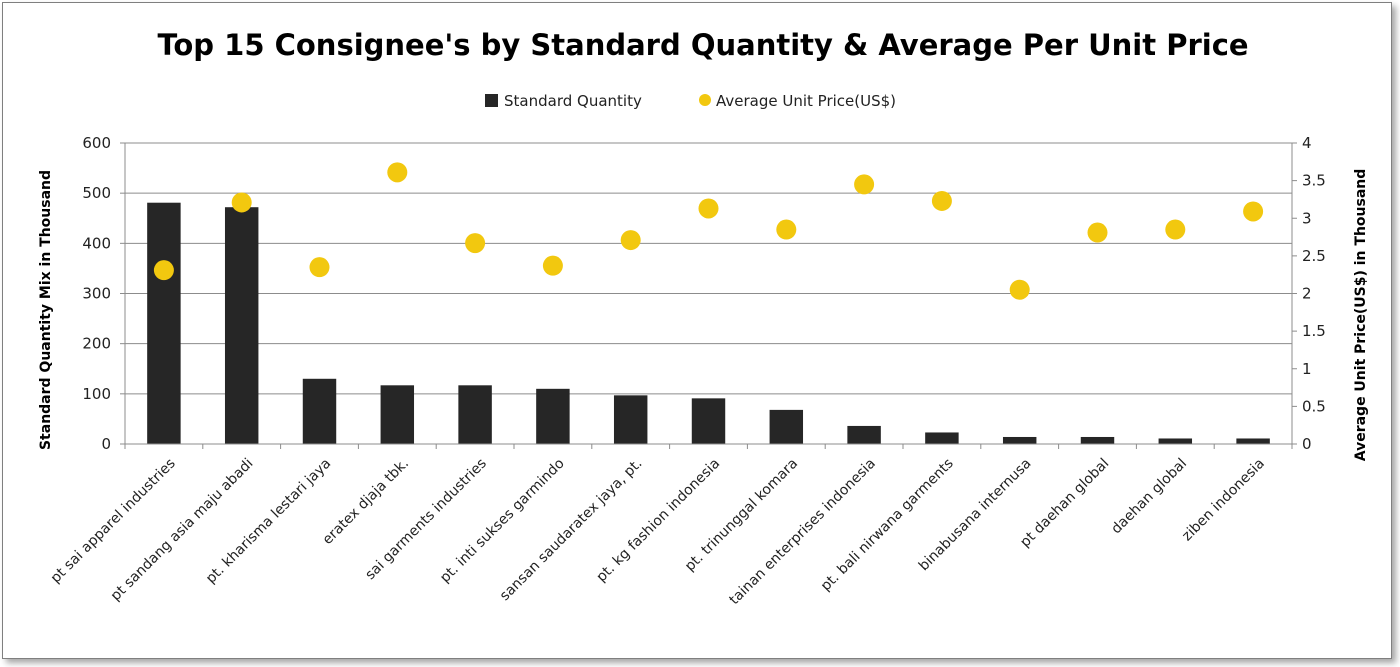  What do you see at coordinates (182, 530) in the screenshot?
I see `category-label: pt sandang asia maju abadi` at bounding box center [182, 530].